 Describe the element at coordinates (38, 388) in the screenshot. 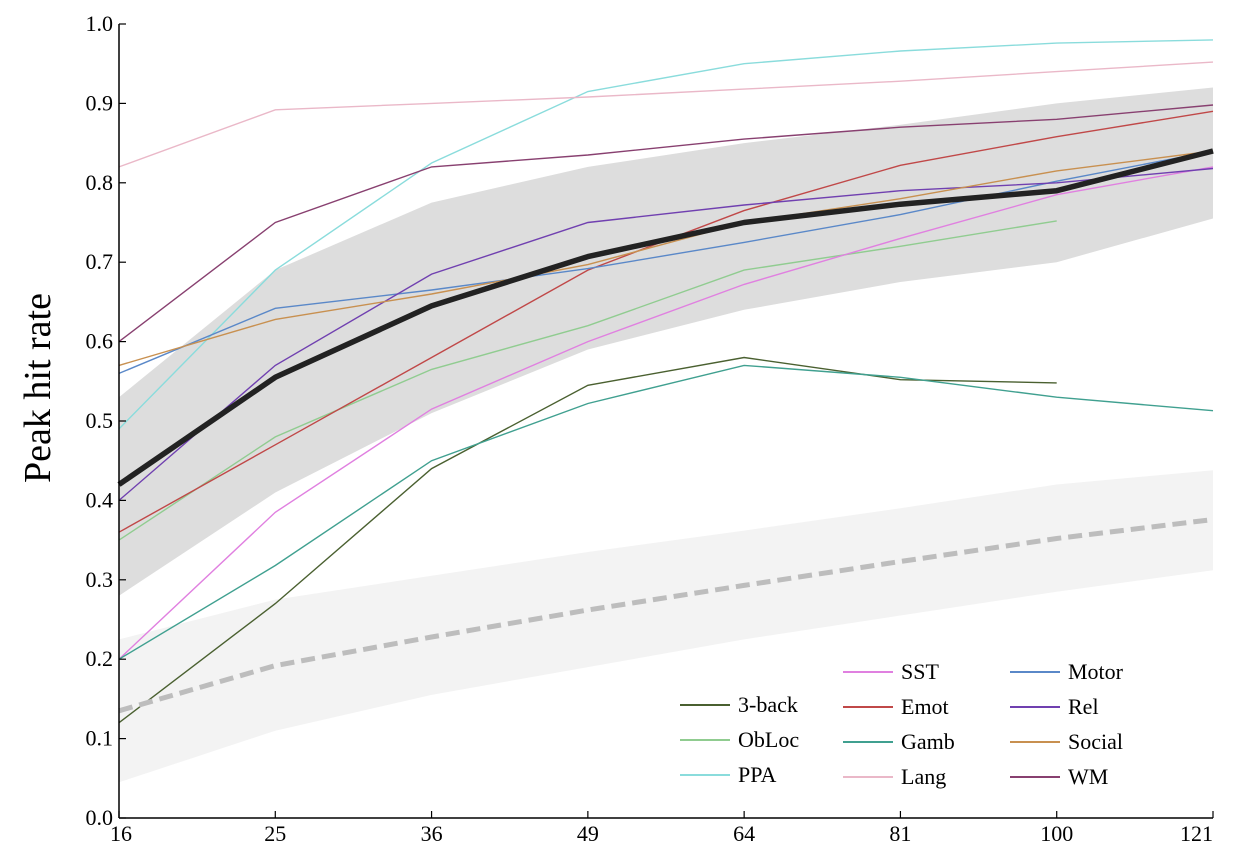

I see `y-axis-label: Peak hit rate` at that location.